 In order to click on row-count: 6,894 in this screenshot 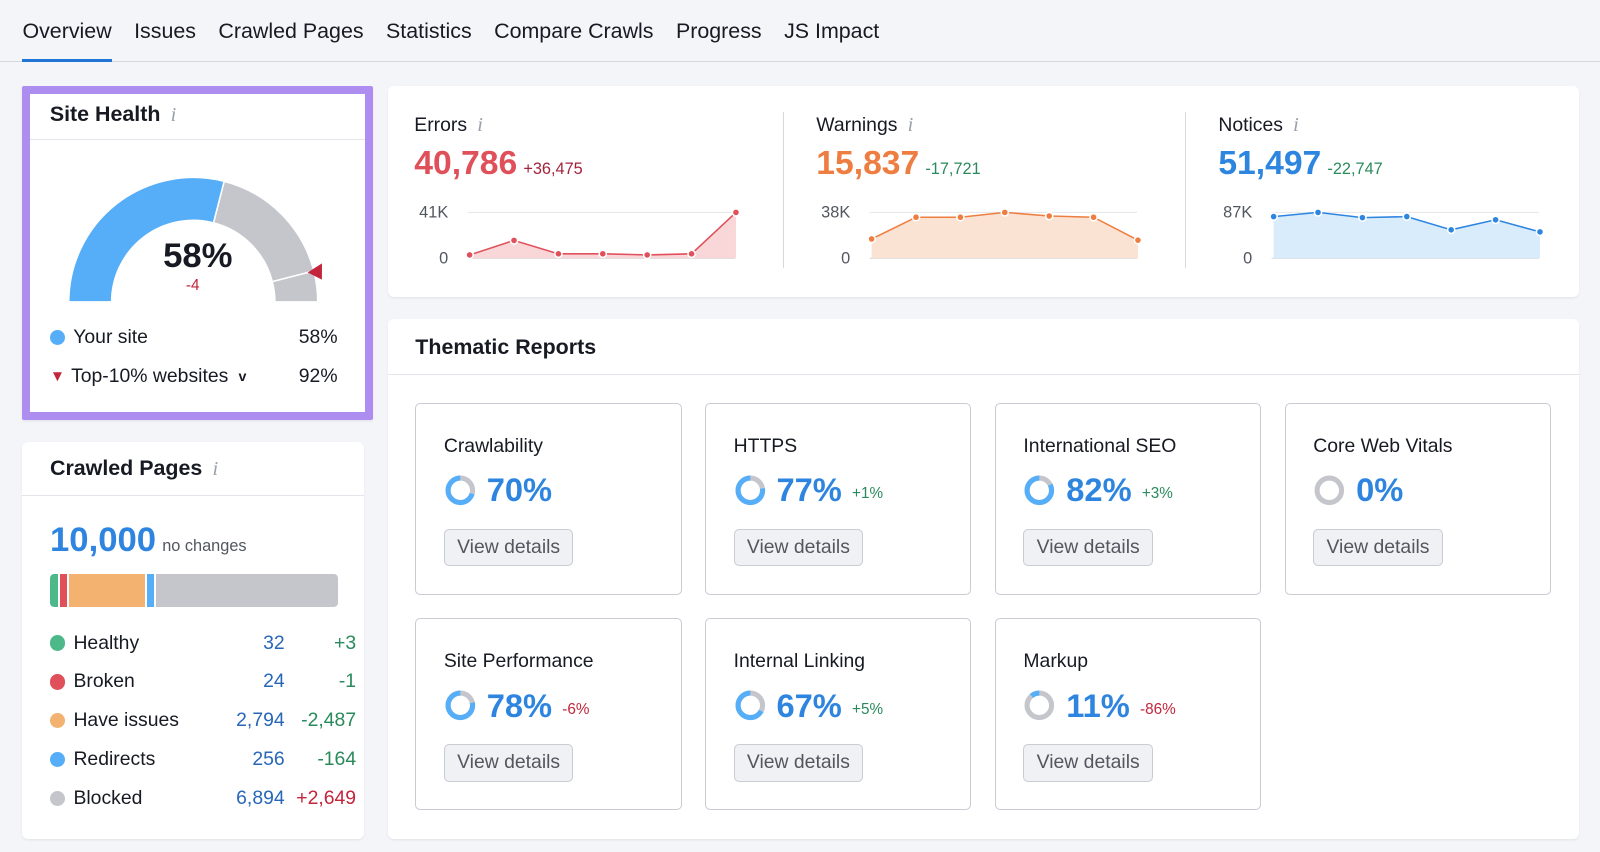, I will do `click(260, 797)`.